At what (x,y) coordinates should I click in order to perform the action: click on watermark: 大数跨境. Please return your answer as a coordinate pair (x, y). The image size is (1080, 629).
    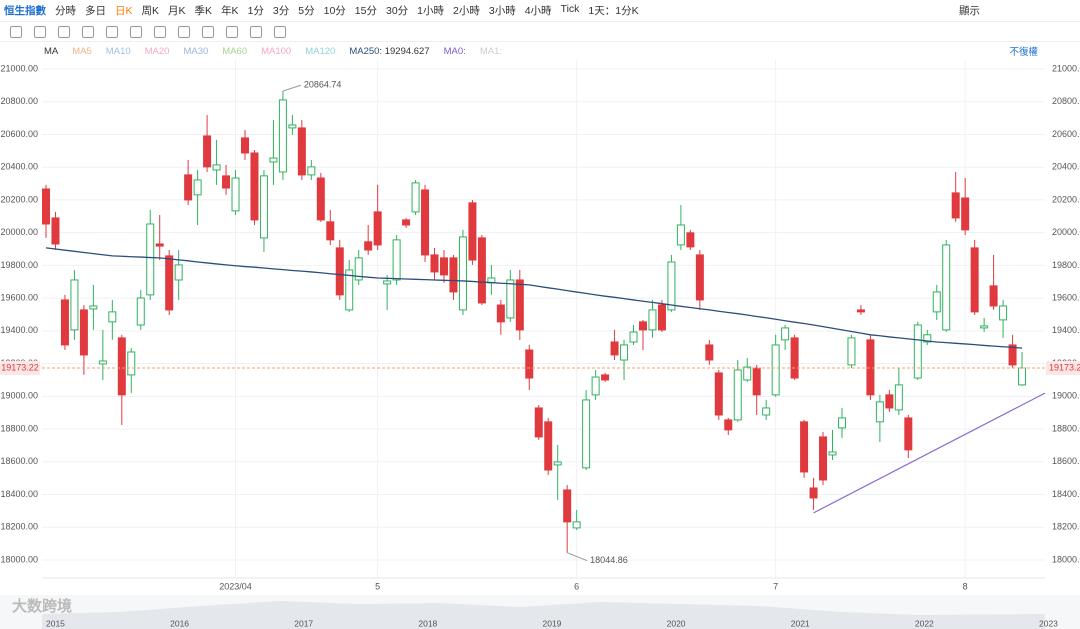
    Looking at the image, I should click on (42, 606).